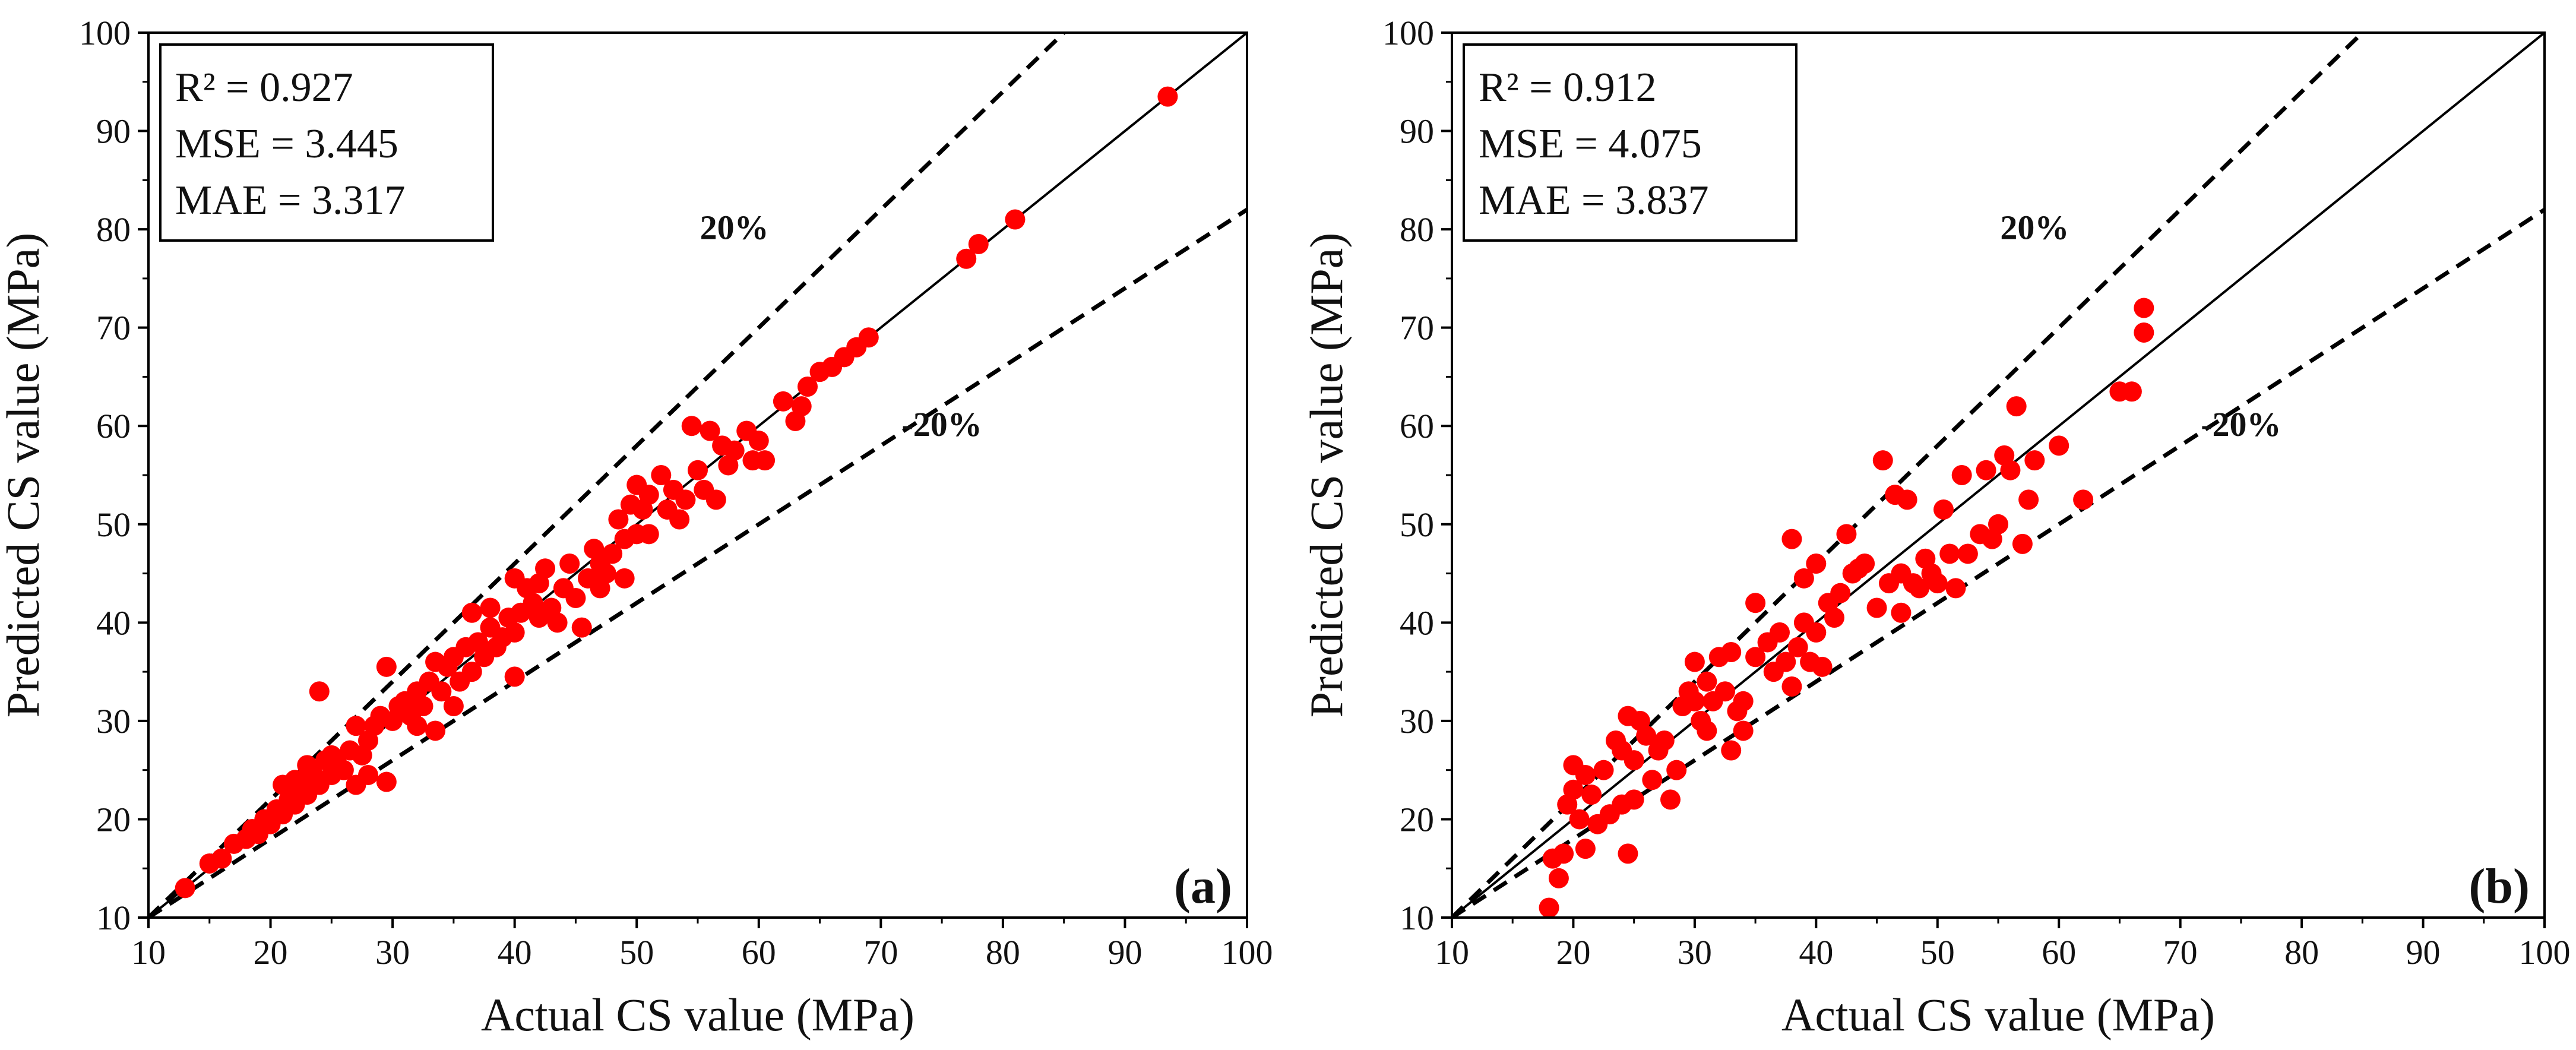  Describe the element at coordinates (2499, 886) in the screenshot. I see `panel-label: (b)` at that location.